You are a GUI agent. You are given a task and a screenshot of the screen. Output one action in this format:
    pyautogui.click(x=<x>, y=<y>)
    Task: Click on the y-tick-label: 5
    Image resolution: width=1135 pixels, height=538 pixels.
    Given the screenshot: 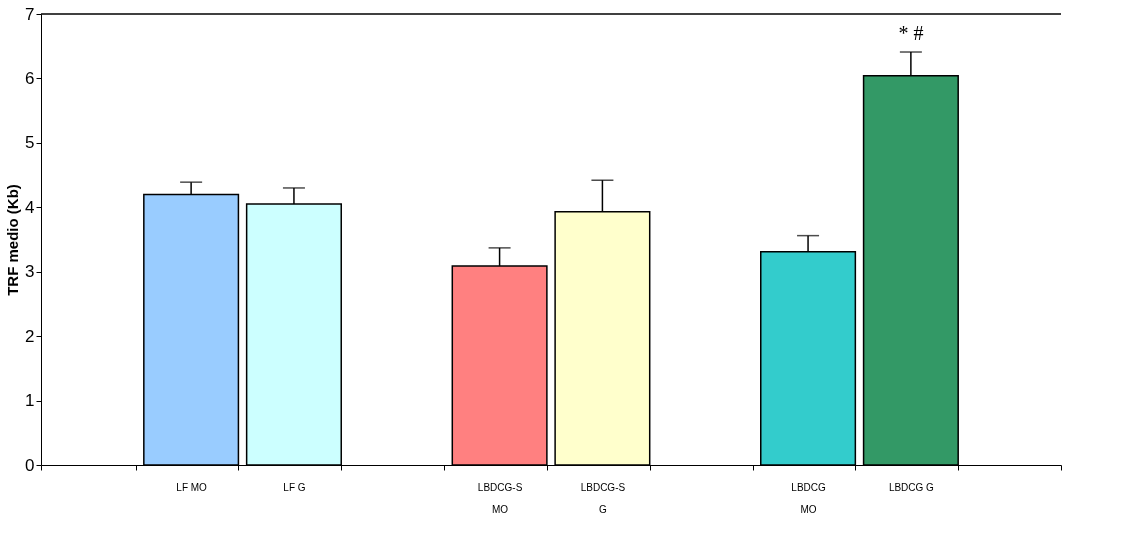 What is the action you would take?
    pyautogui.click(x=30, y=143)
    